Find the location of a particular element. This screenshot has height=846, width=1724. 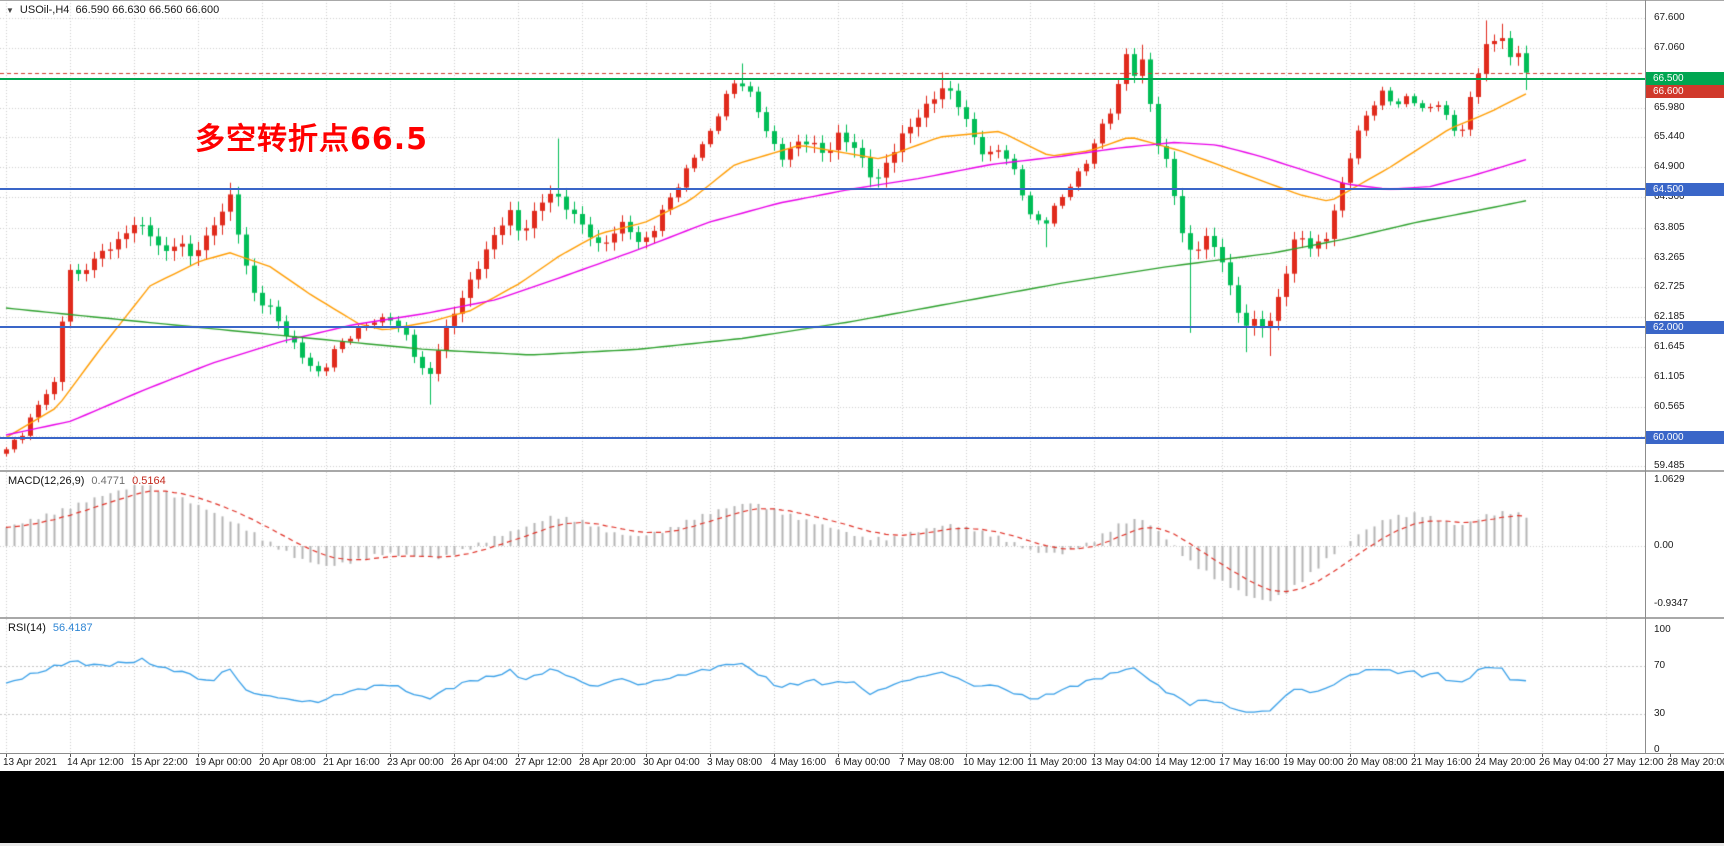

time-axis-label: 20 Apr 08:00 is located at coordinates (287, 762).